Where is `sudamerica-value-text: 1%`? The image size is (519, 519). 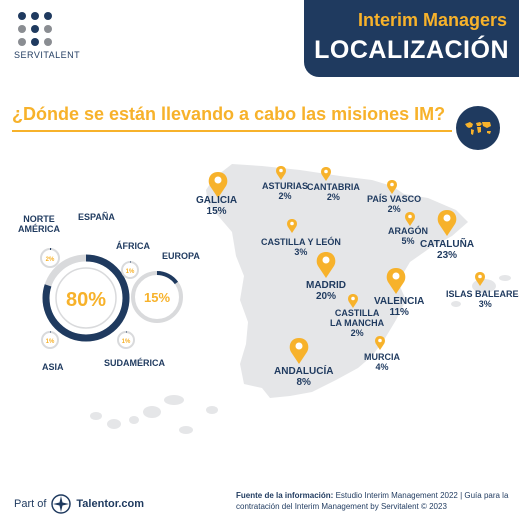
sudamerica-value-text: 1% is located at coordinates (126, 342).